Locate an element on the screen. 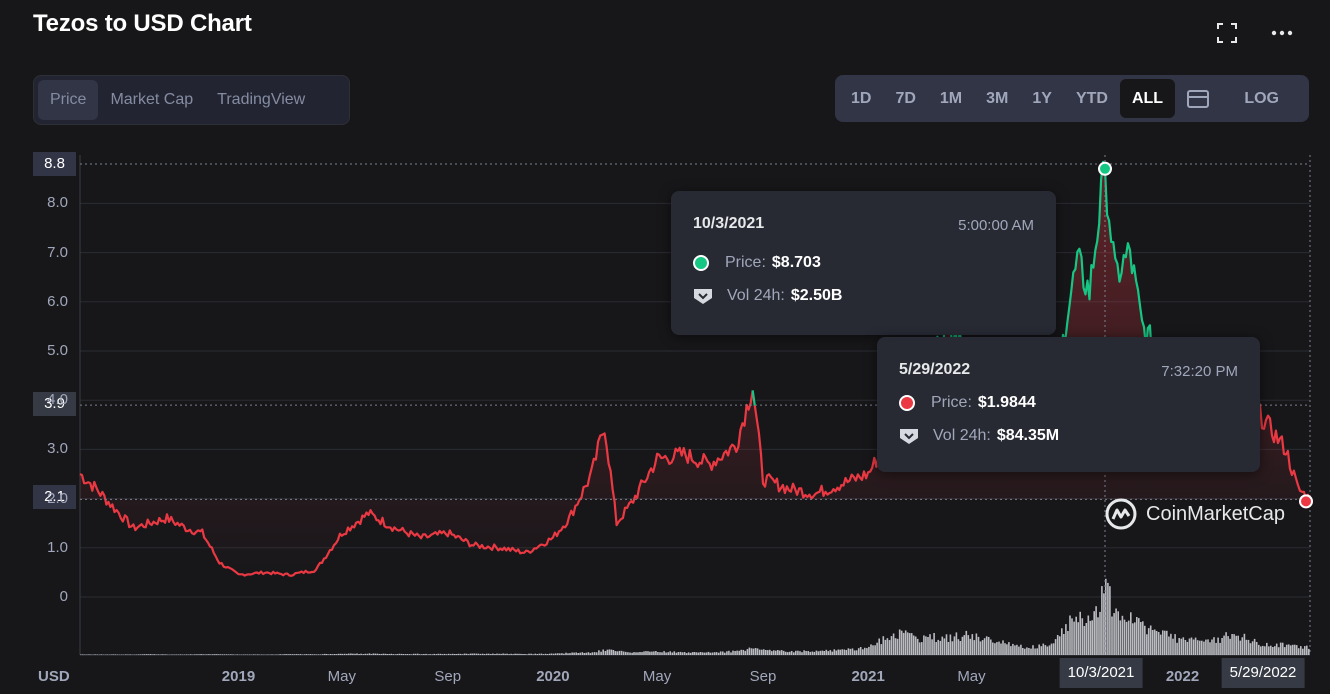  range-1y: 1Y is located at coordinates (1042, 98).